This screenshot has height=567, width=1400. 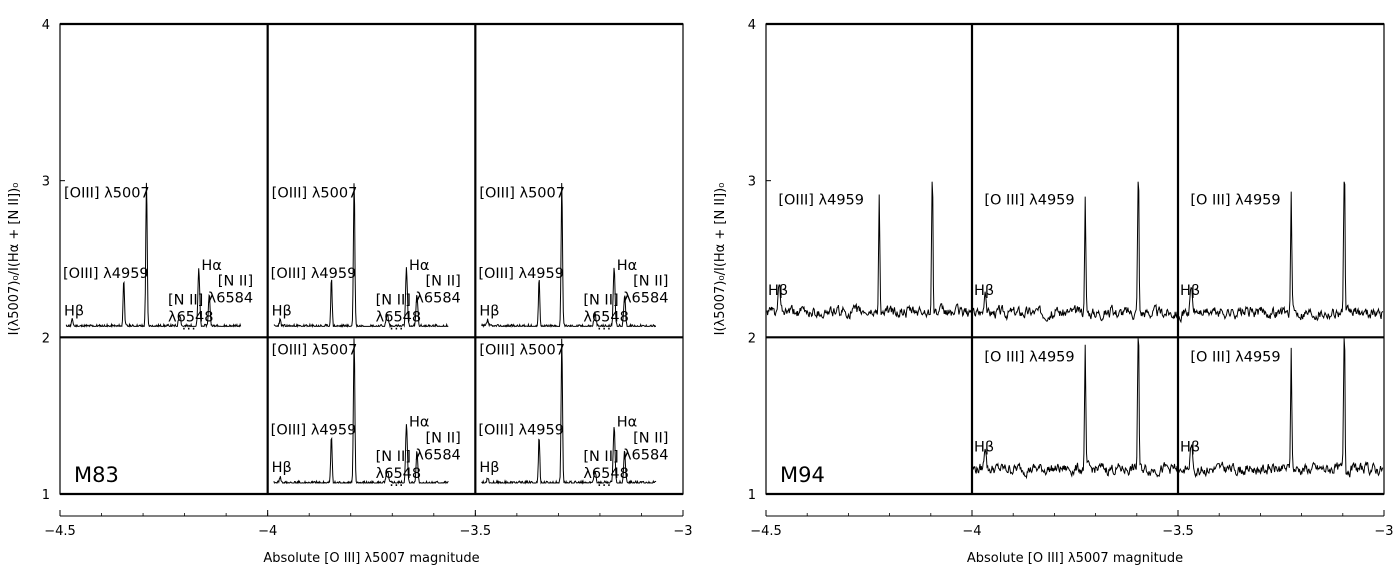 I want to click on galaxy-label: M83, so click(x=96, y=475).